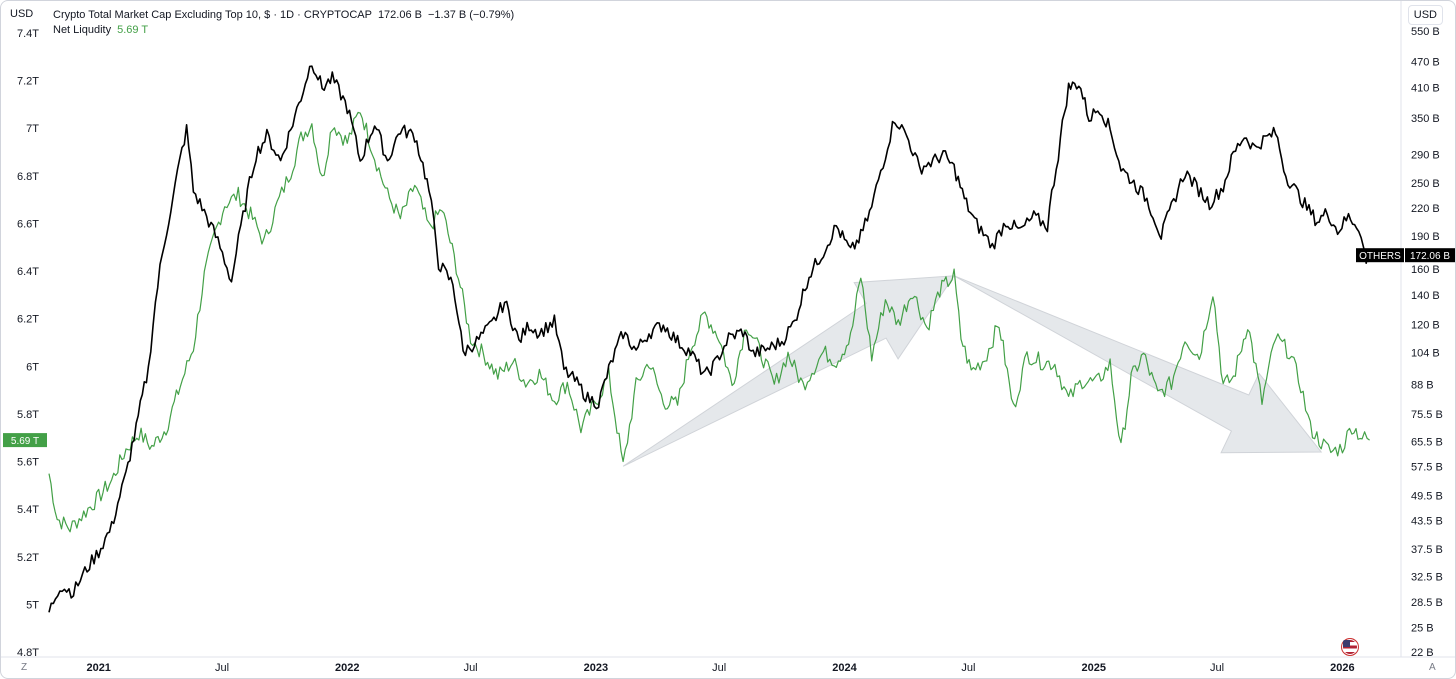 The height and width of the screenshot is (679, 1456). What do you see at coordinates (24, 667) in the screenshot?
I see `zoom-toggle-label: Z` at bounding box center [24, 667].